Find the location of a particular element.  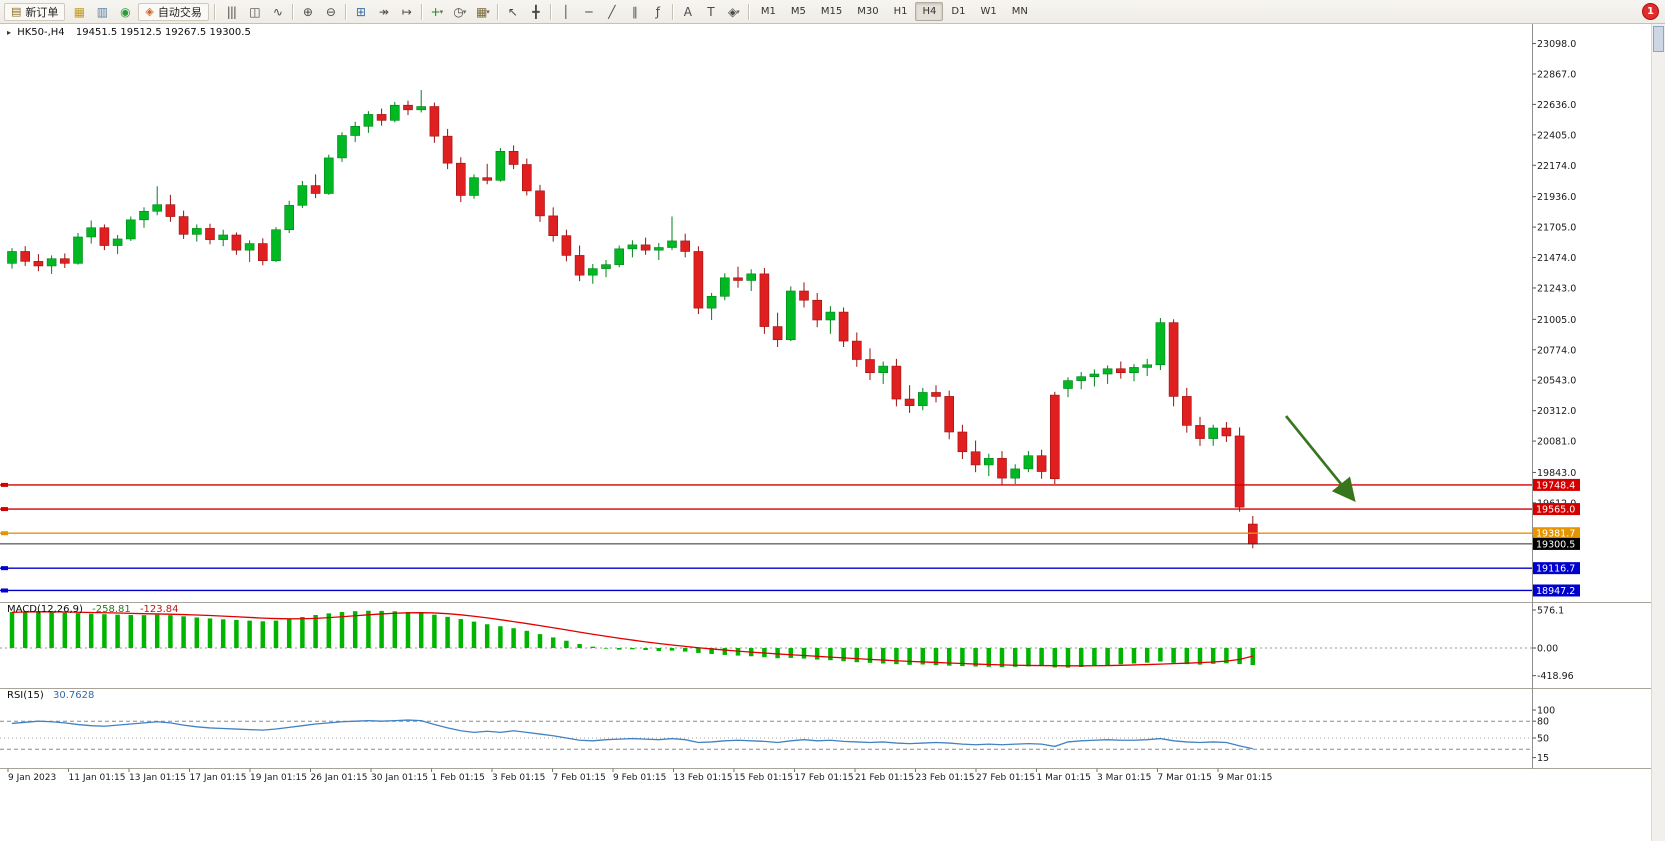

auto-trading-button: ◈ 自动交易 is located at coordinates (173, 11).